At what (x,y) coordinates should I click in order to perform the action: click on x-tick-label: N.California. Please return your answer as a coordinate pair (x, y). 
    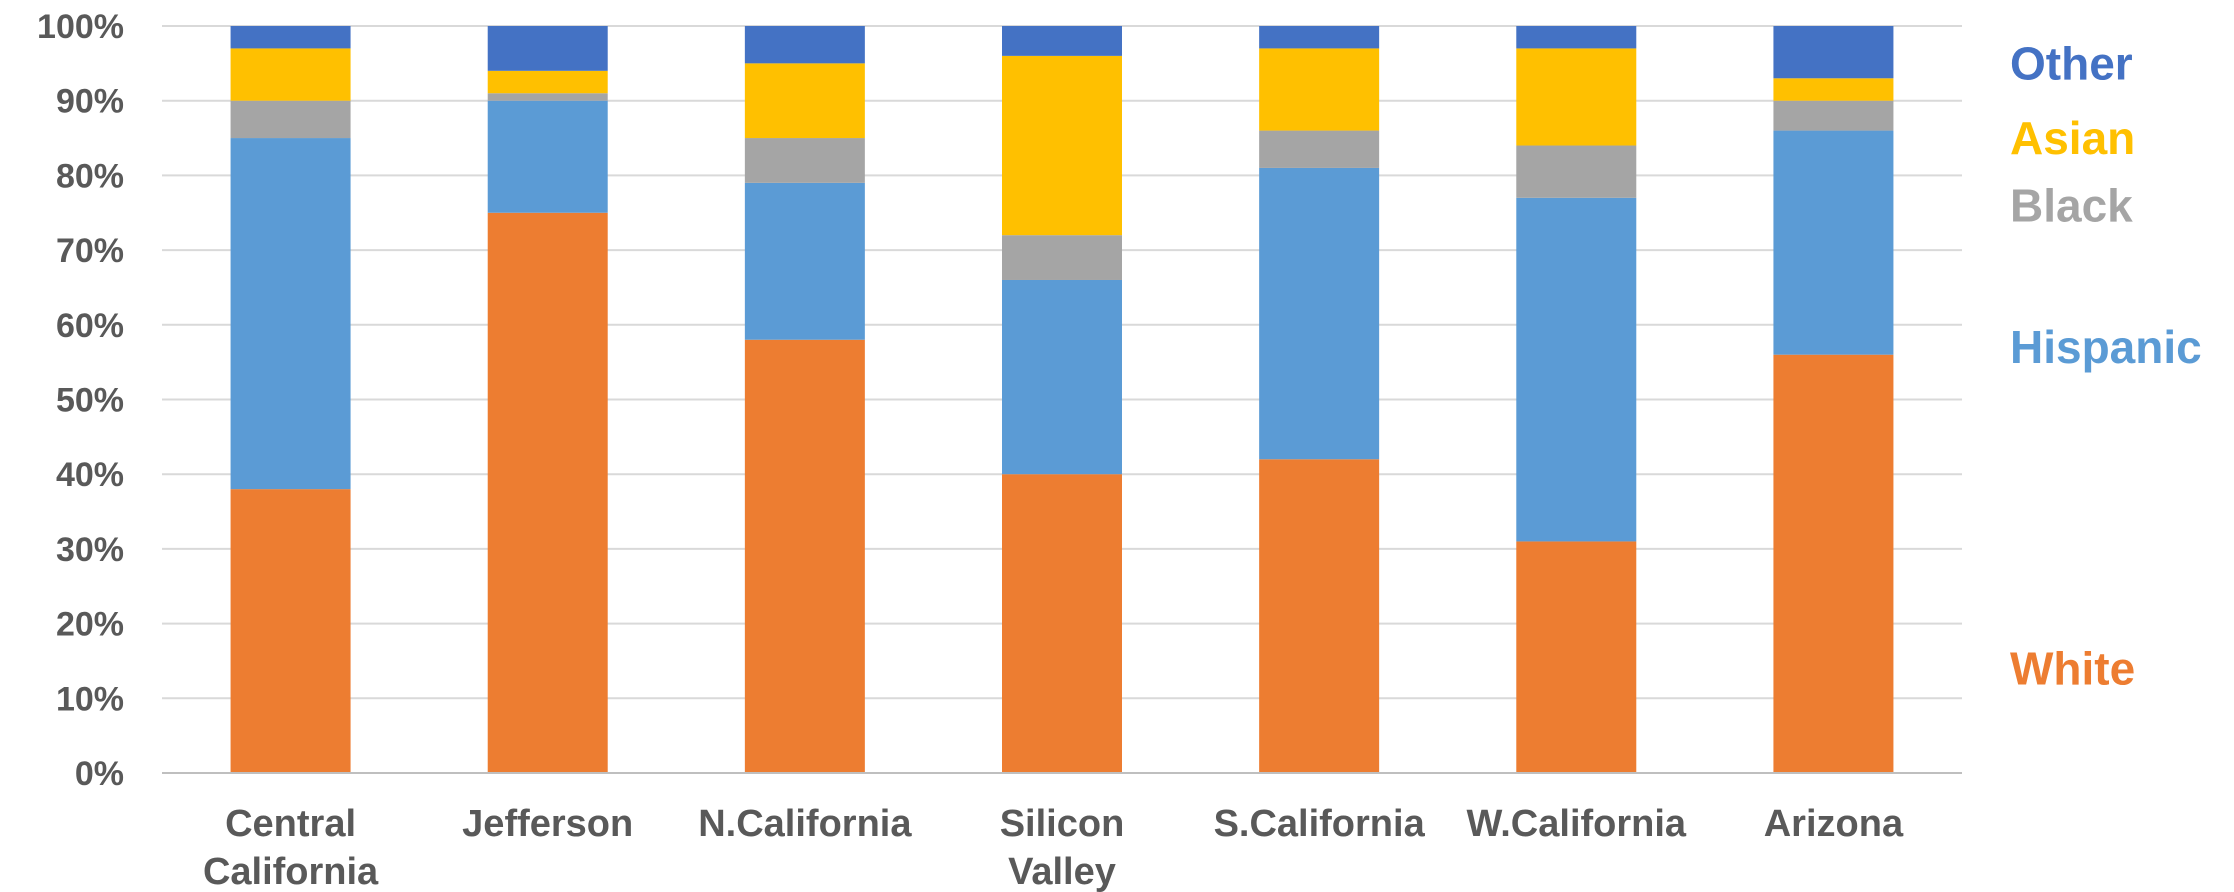
    Looking at the image, I should click on (805, 824).